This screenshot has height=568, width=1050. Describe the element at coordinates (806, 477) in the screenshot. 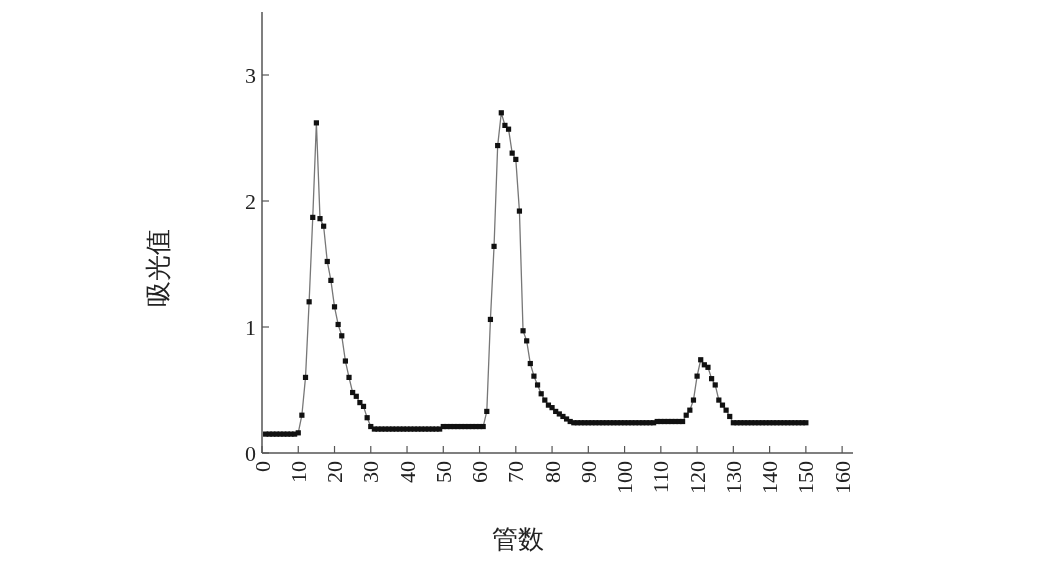

I see `x-tick-label: 150` at that location.